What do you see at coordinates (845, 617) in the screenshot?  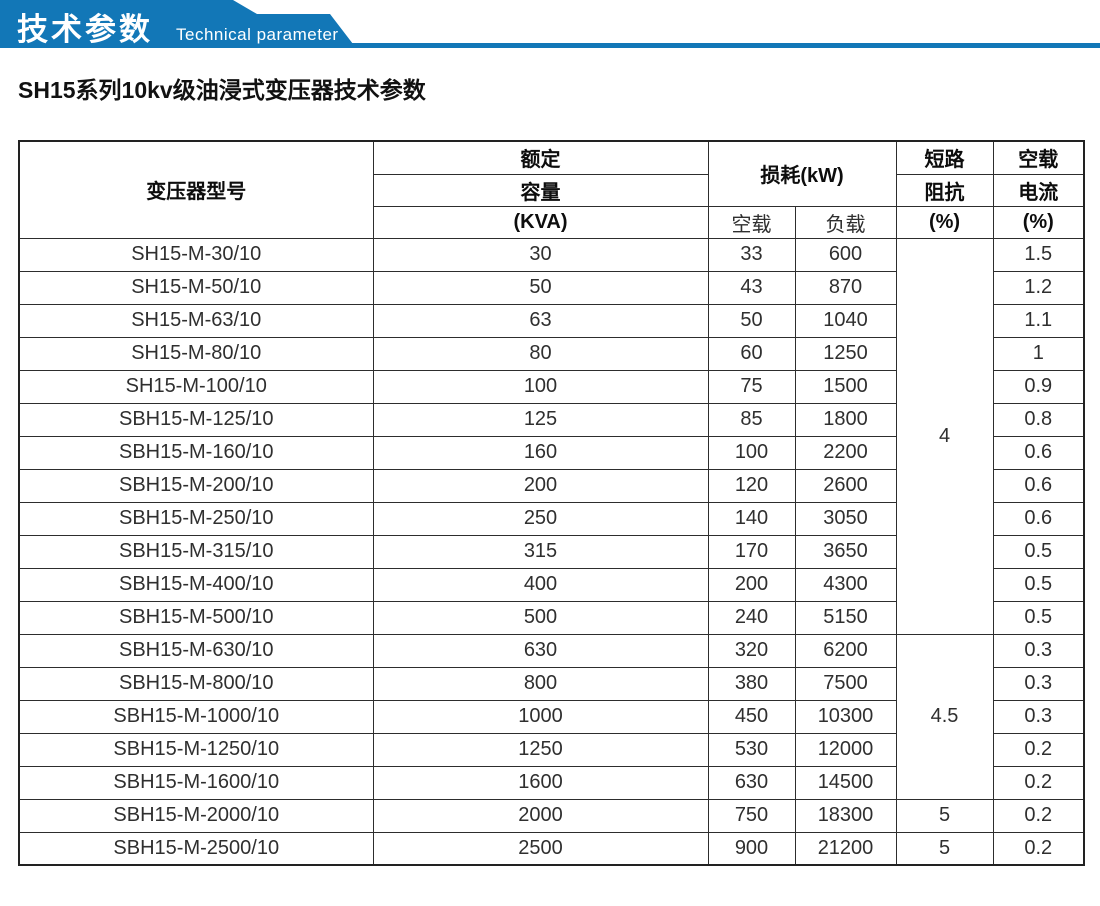 I see `load-loss-cell: 5150` at bounding box center [845, 617].